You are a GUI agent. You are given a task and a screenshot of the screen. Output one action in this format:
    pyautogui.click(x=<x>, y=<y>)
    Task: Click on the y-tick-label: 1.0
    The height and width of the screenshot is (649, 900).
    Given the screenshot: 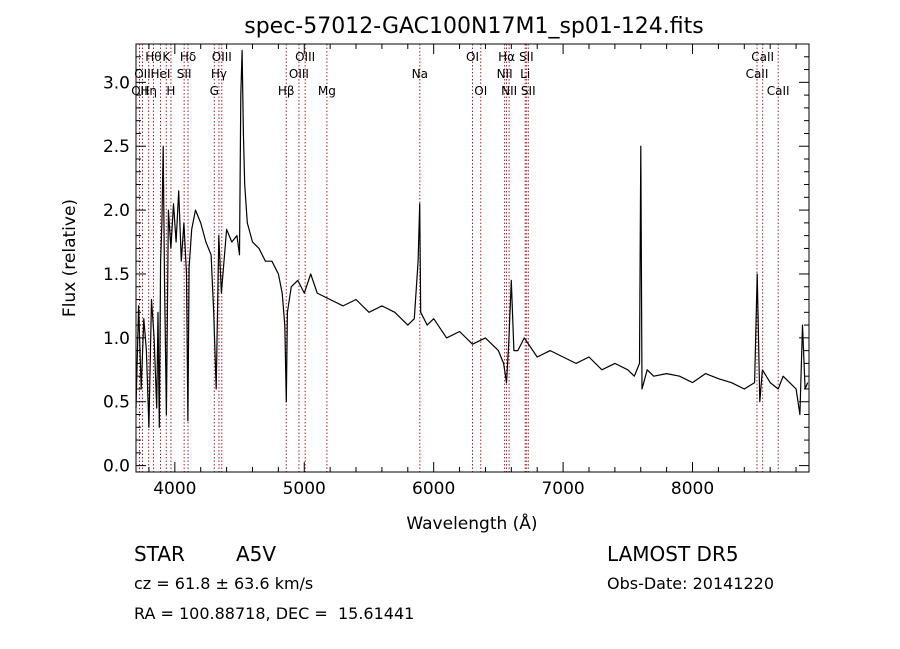 What is the action you would take?
    pyautogui.click(x=116, y=339)
    